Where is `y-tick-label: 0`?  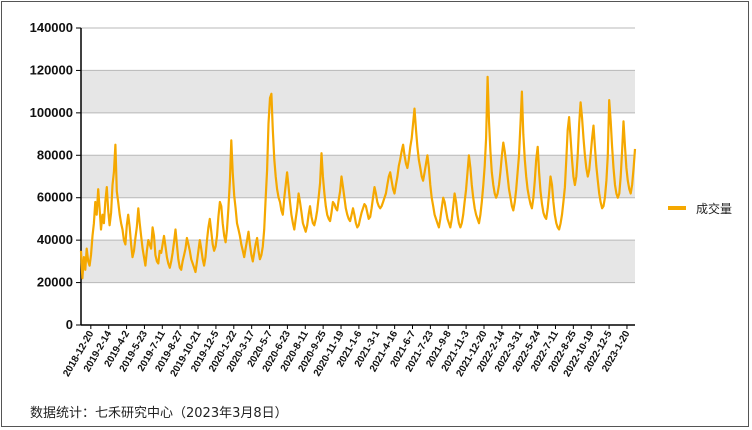 y-tick-label: 0 is located at coordinates (69, 324).